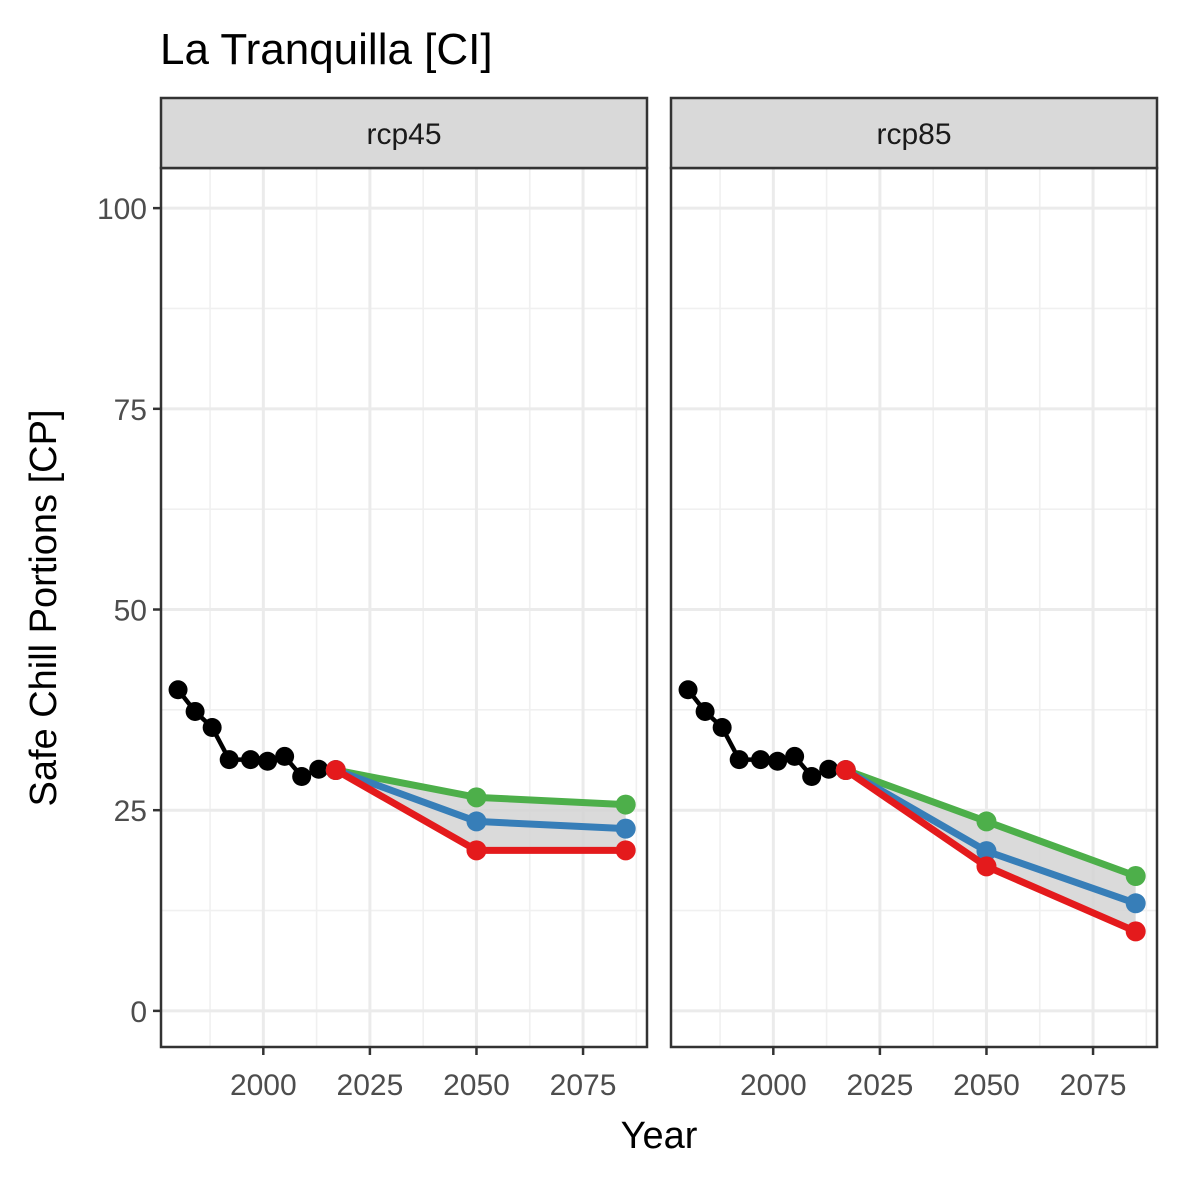 This screenshot has width=1181, height=1186. I want to click on y-tick-label: 25, so click(130, 811).